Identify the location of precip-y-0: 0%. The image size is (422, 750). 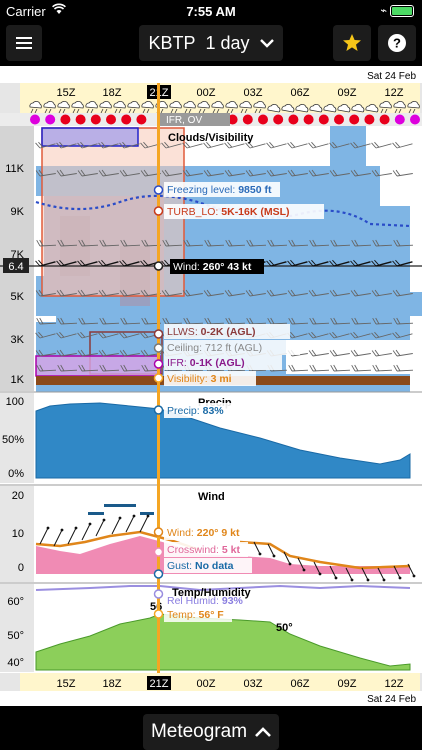
(16, 474).